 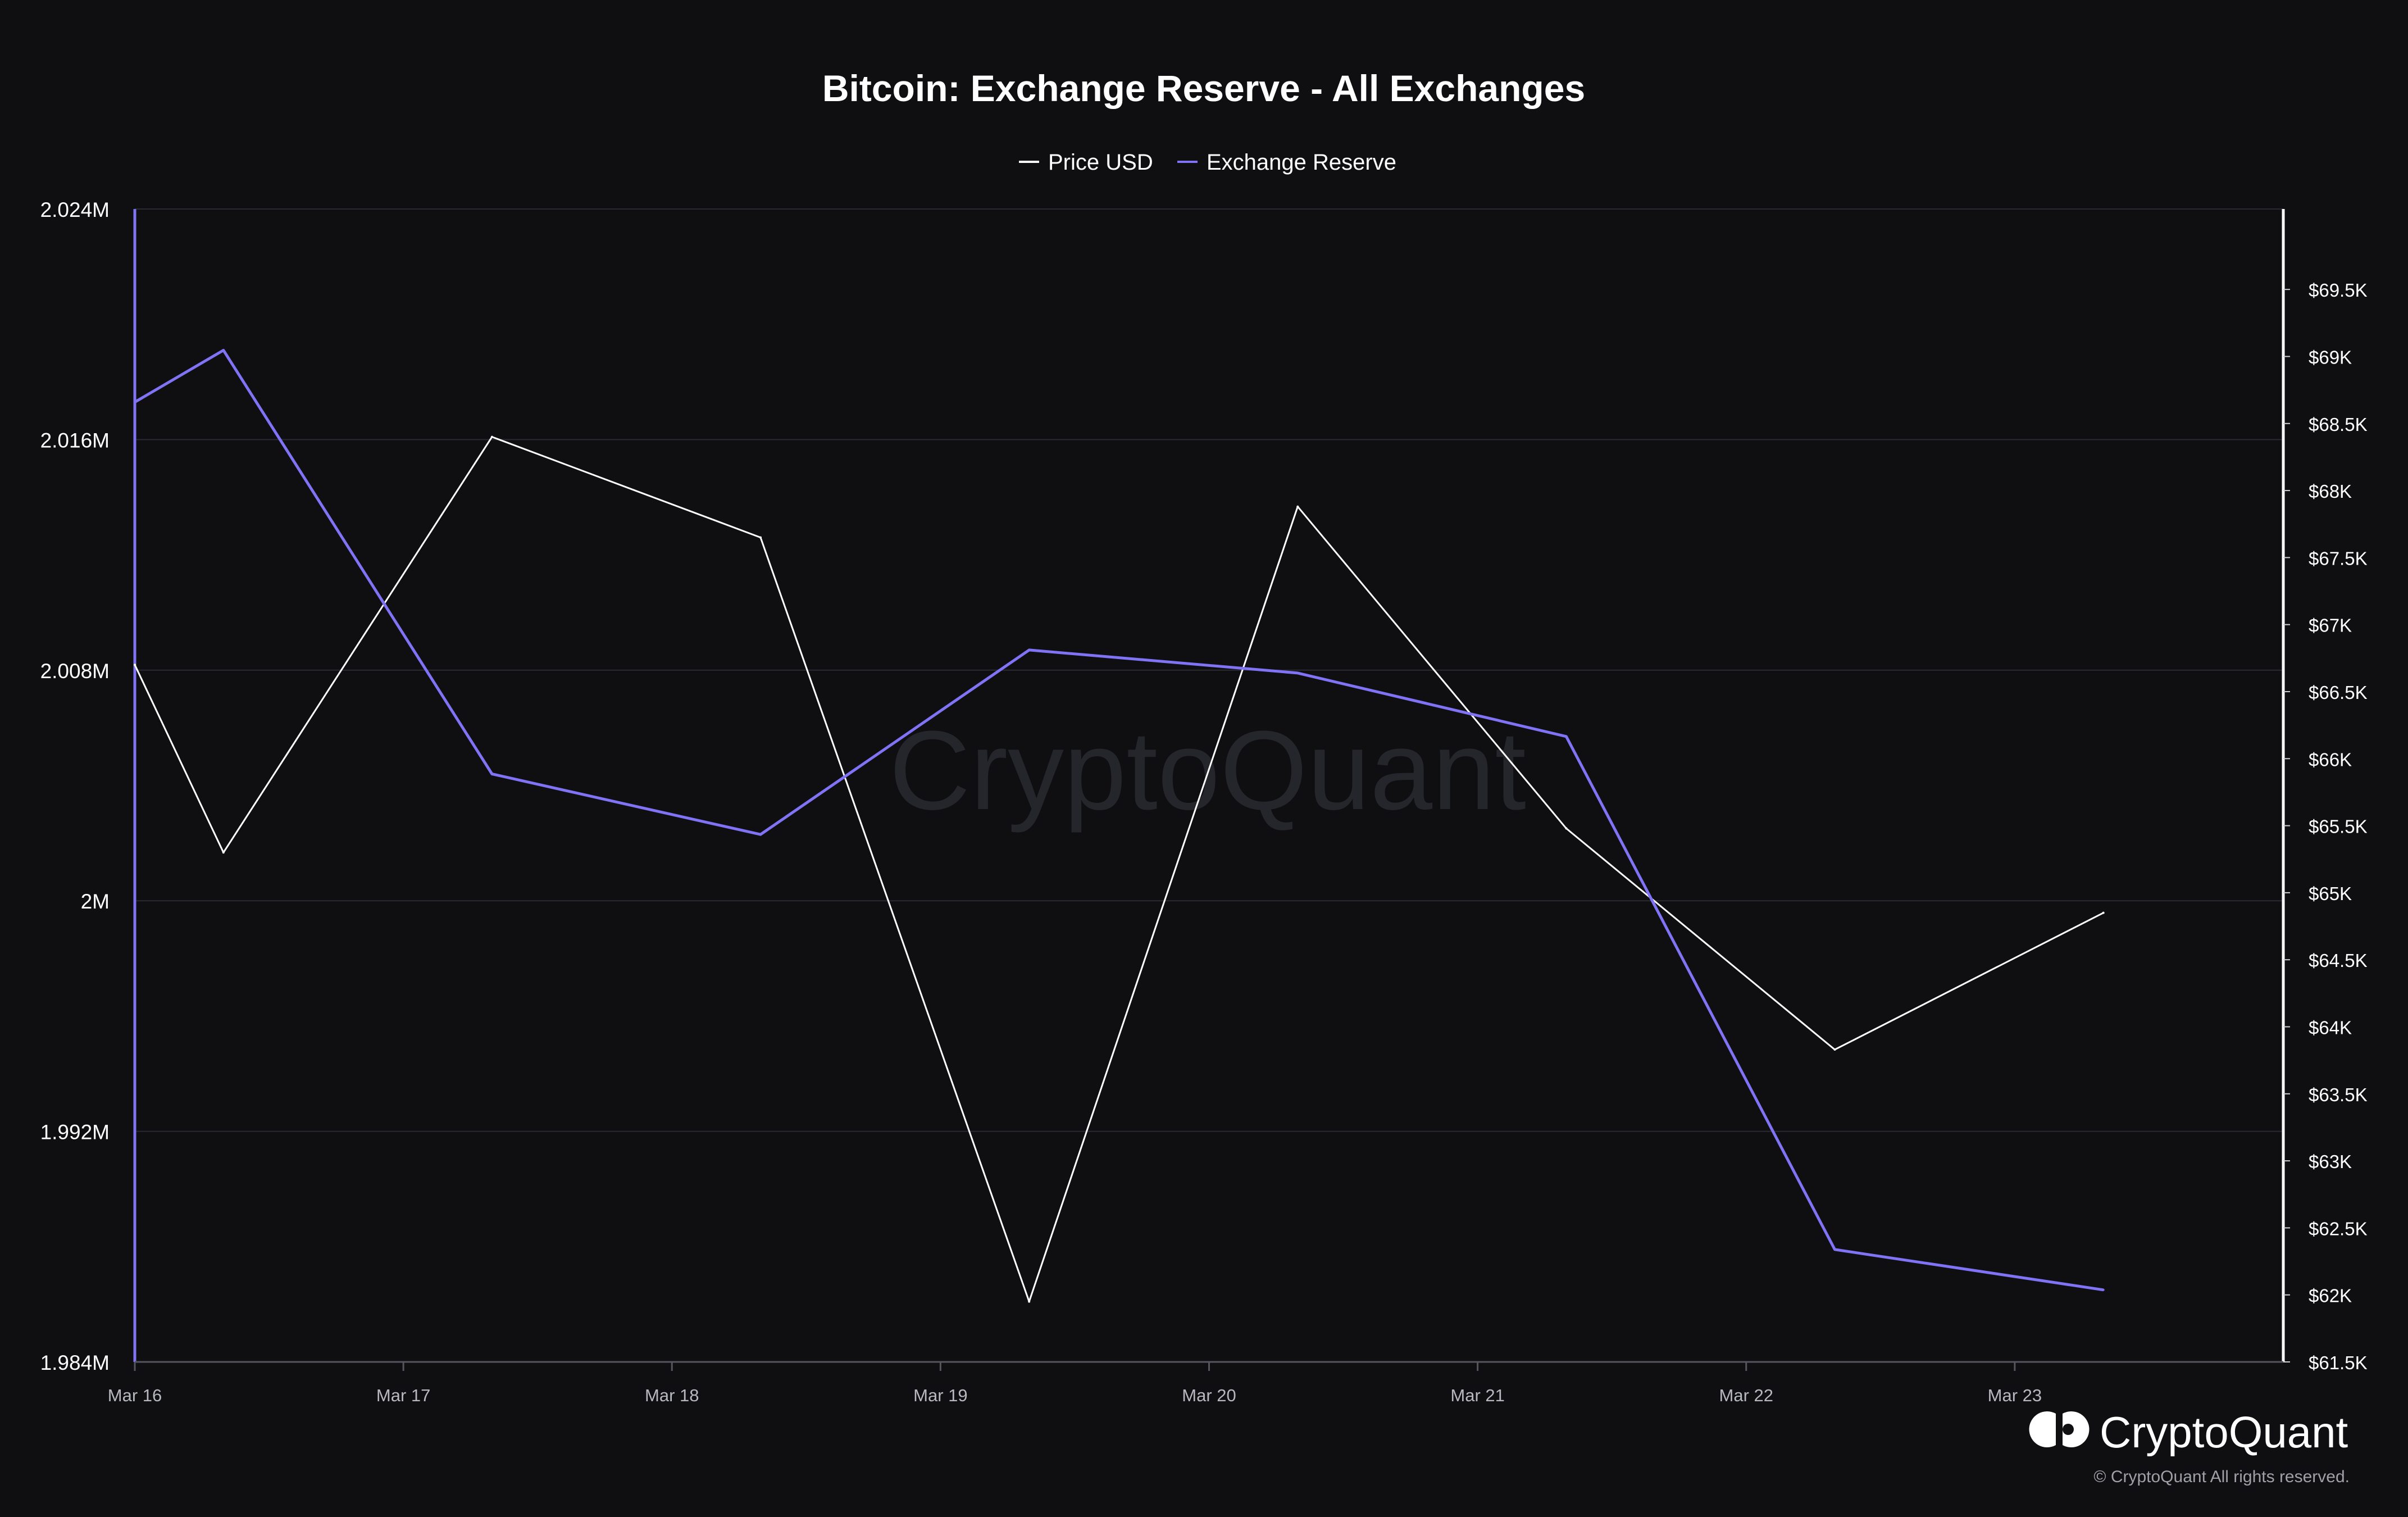 What do you see at coordinates (2015, 1395) in the screenshot?
I see `x-tick-label-7: Mar 23` at bounding box center [2015, 1395].